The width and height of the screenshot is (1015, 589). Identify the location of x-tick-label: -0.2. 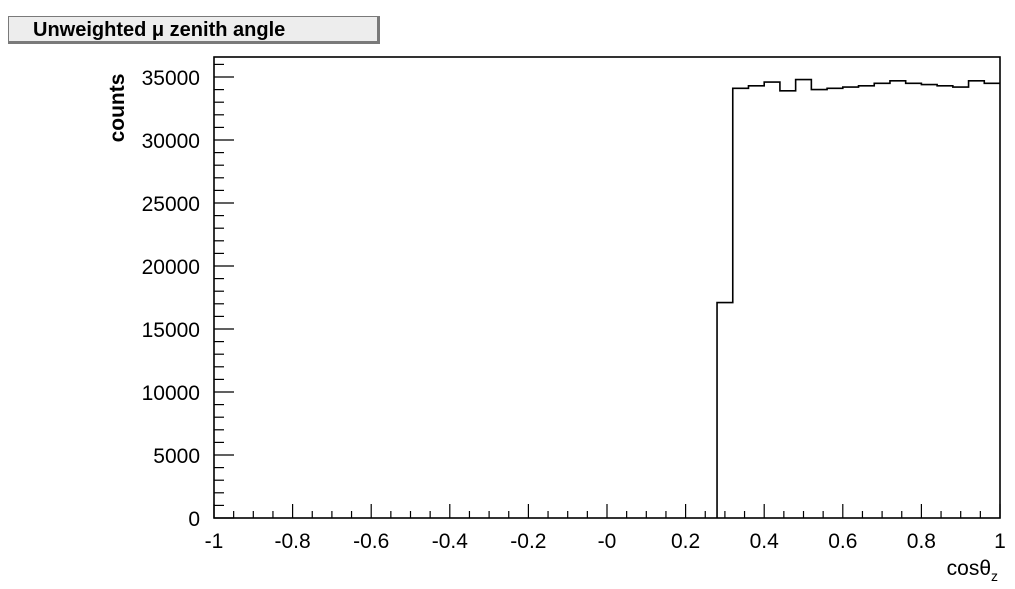
(528, 541).